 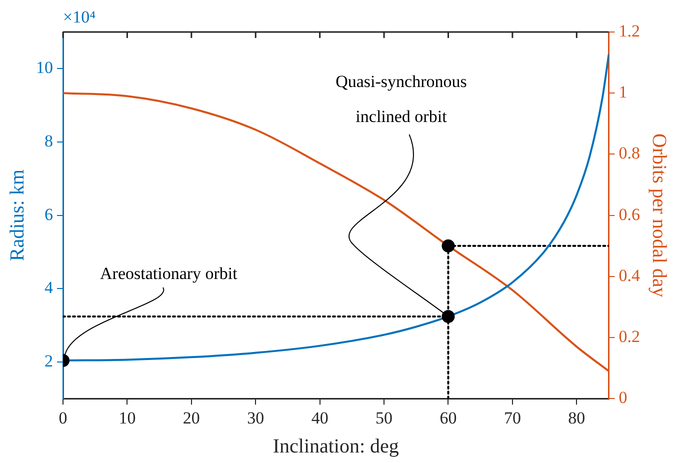 I want to click on x-tick-label: 30, so click(x=255, y=418).